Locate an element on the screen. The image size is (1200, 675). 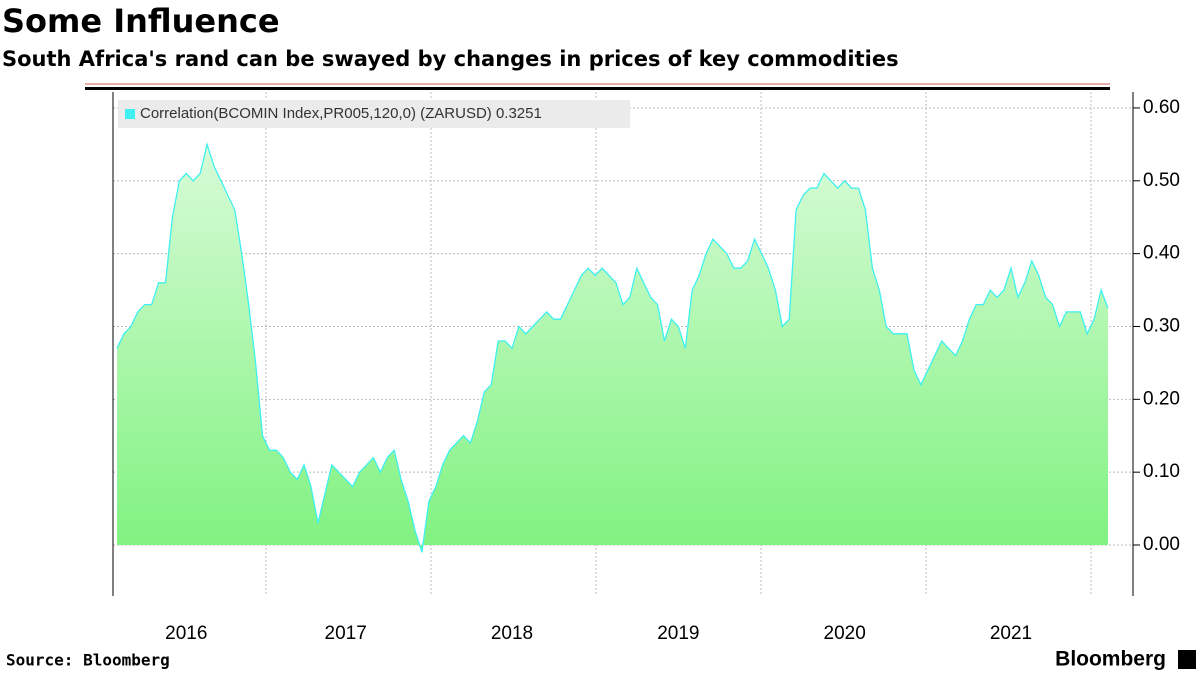
legend-box is located at coordinates (374, 114).